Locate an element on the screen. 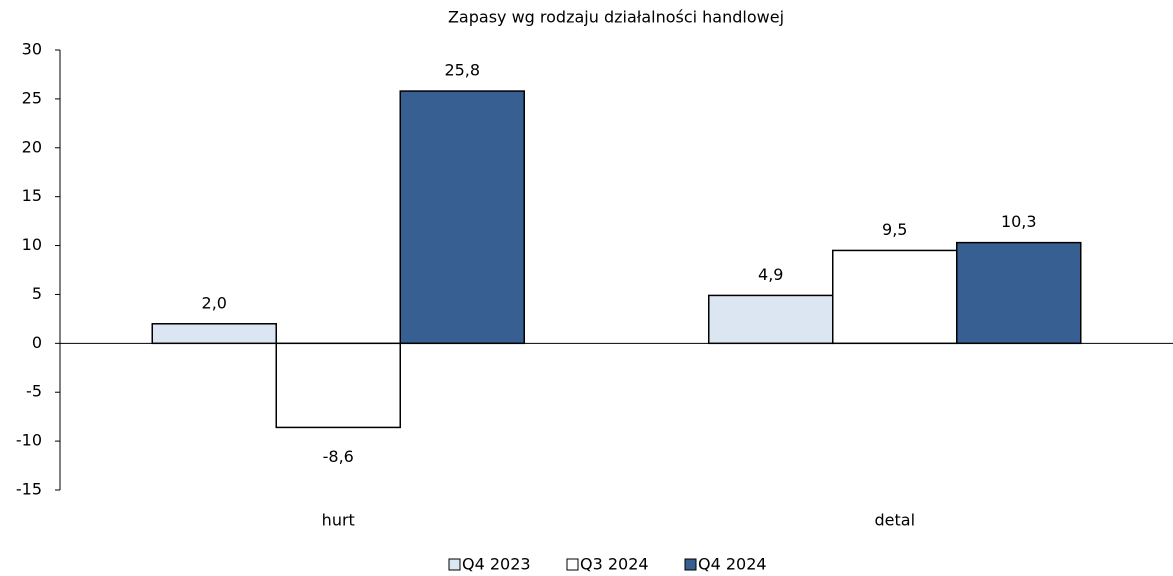 Image resolution: width=1173 pixels, height=576 pixels. y-tick-label: -15 is located at coordinates (29, 489).